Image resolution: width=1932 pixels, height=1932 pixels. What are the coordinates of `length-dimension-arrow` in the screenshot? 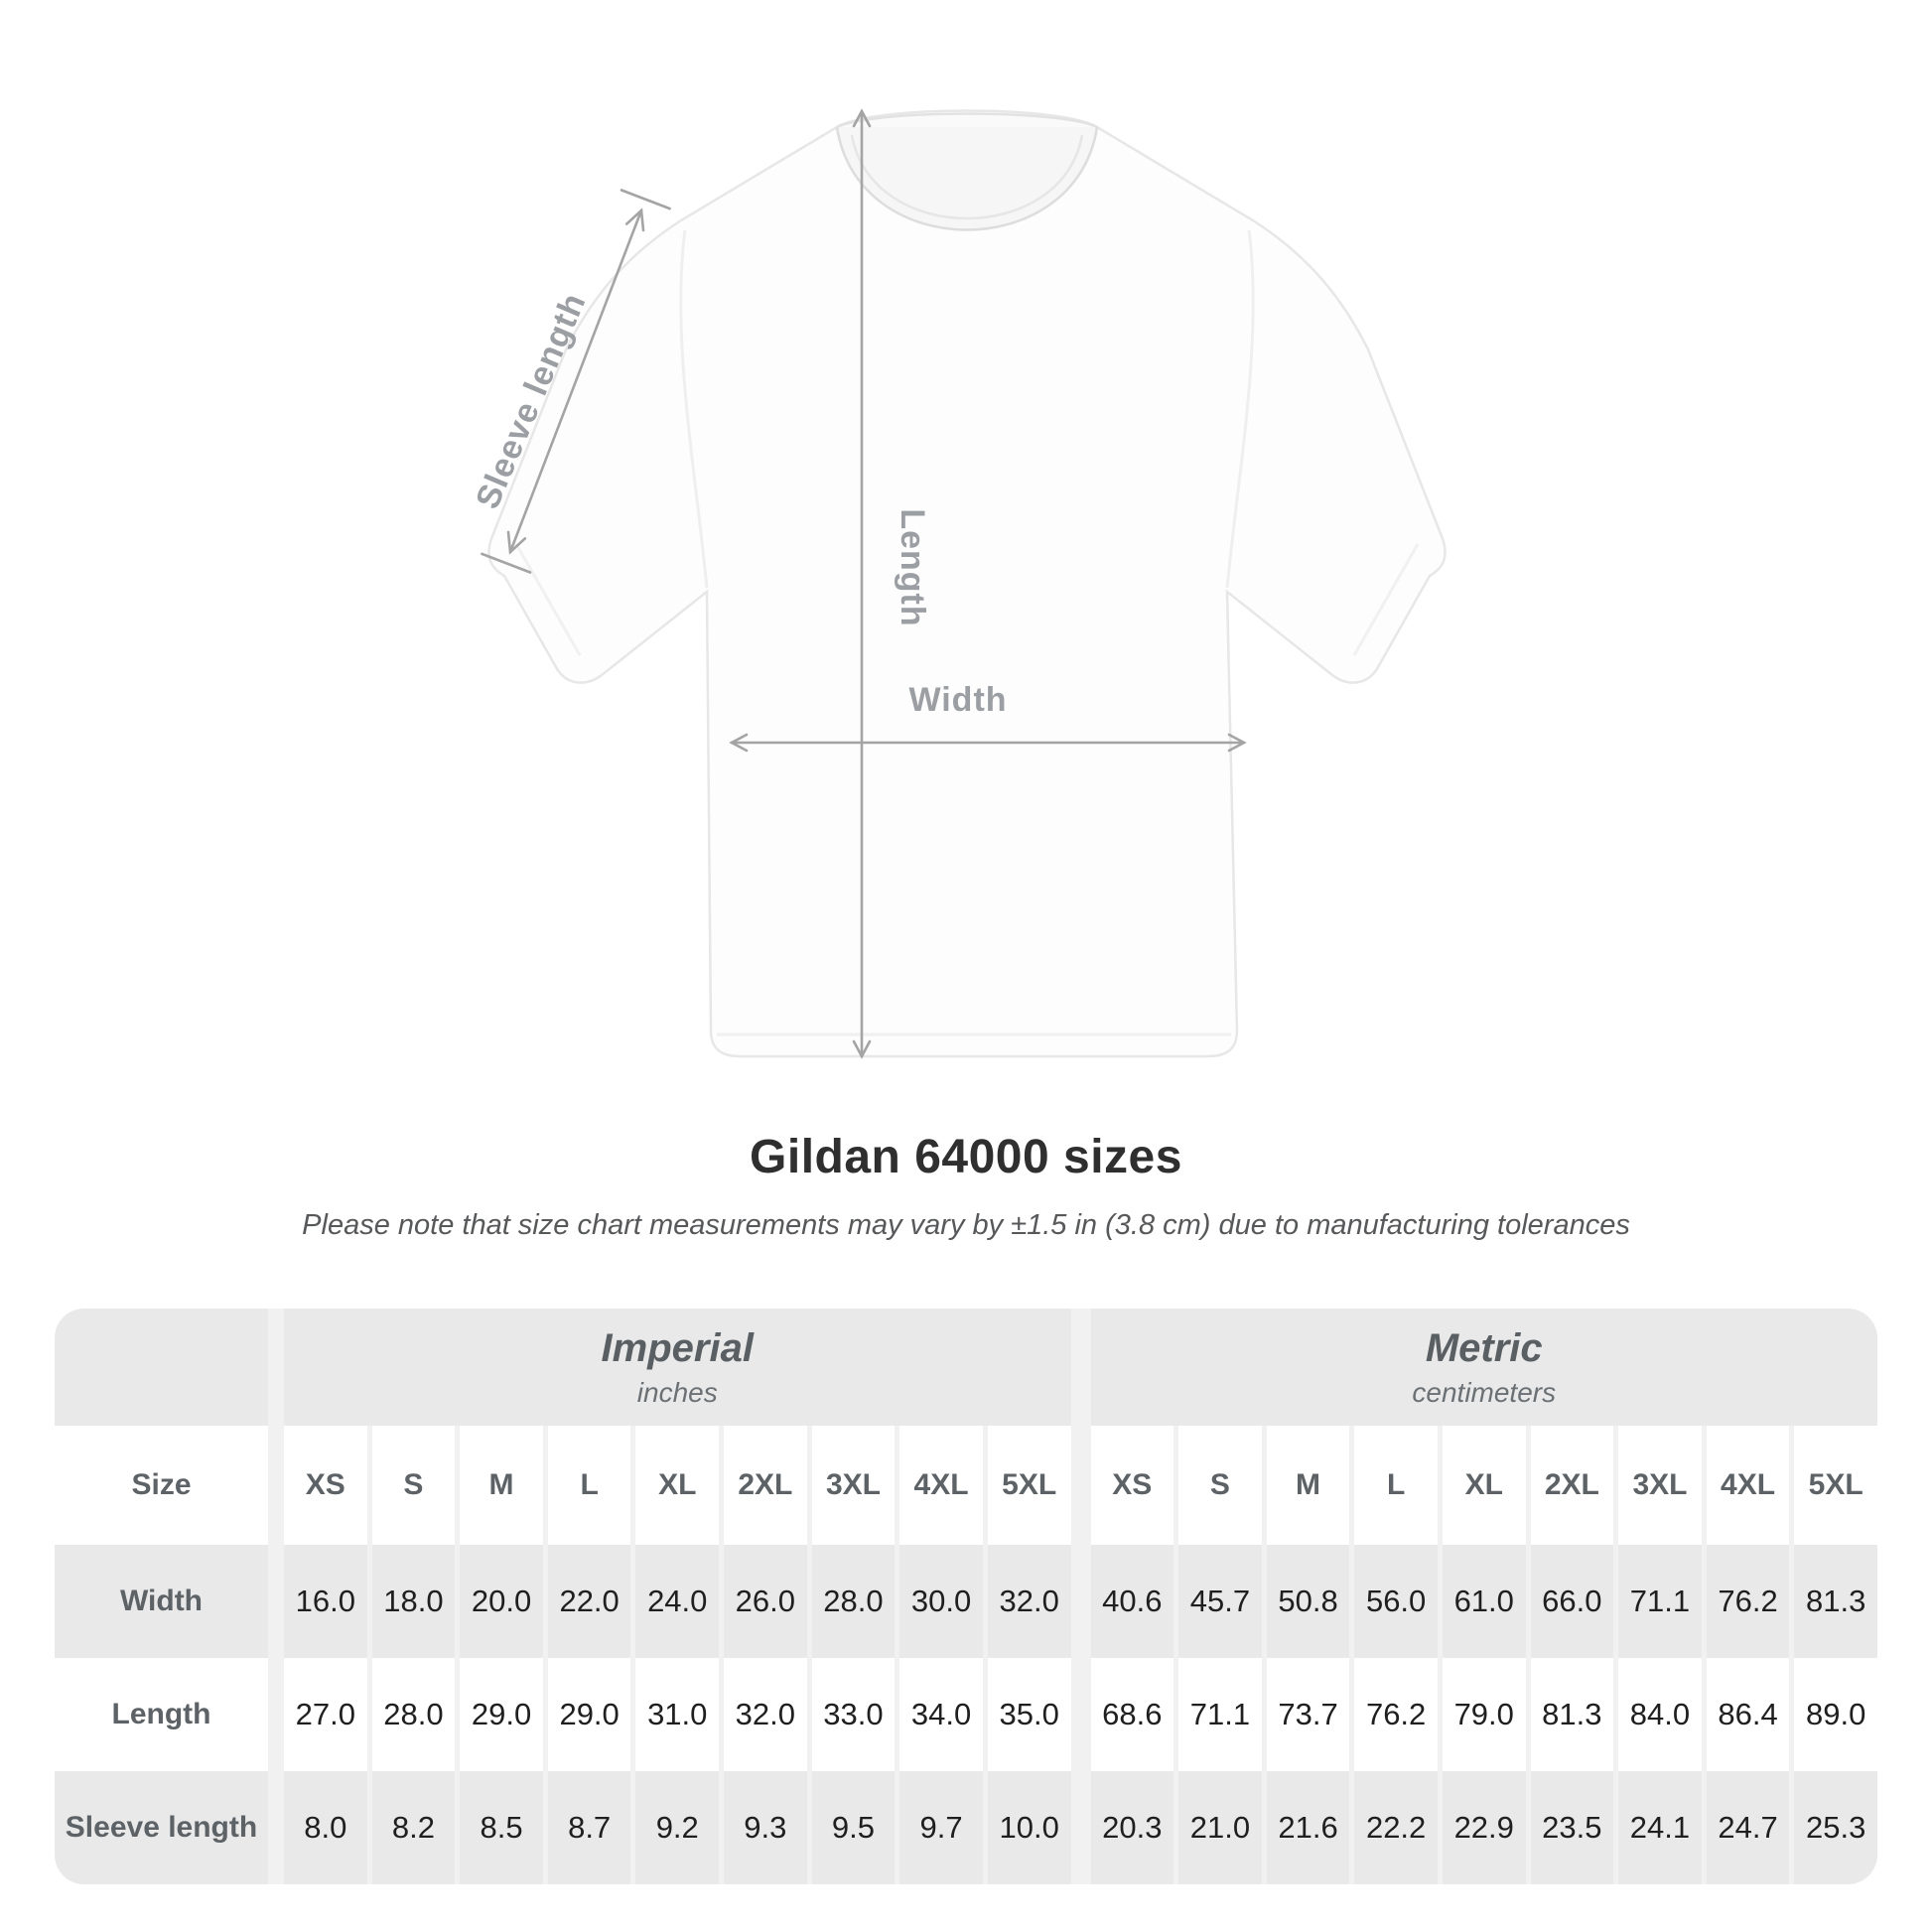 It's located at (862, 583).